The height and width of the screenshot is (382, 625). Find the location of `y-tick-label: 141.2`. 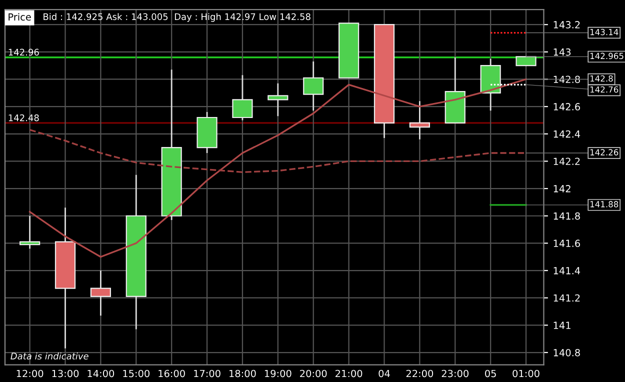

y-tick-label: 141.2 is located at coordinates (567, 298).